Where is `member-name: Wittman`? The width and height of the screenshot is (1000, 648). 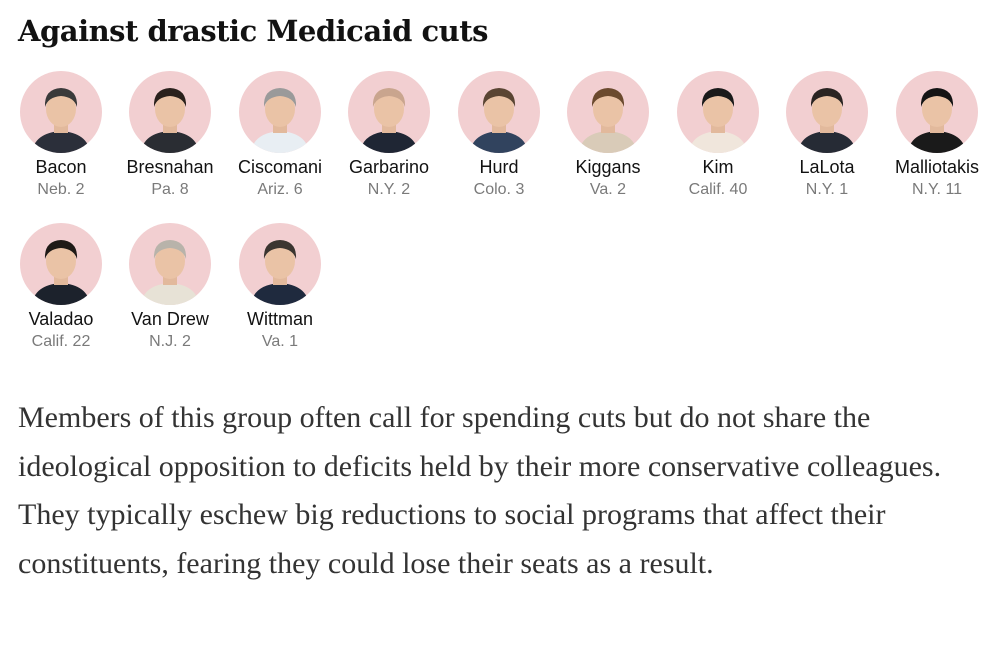
member-name: Wittman is located at coordinates (279, 319).